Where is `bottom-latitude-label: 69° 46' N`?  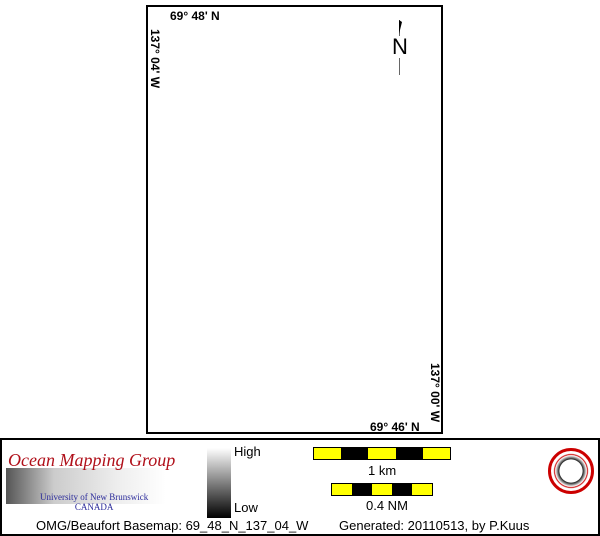 bottom-latitude-label: 69° 46' N is located at coordinates (395, 427).